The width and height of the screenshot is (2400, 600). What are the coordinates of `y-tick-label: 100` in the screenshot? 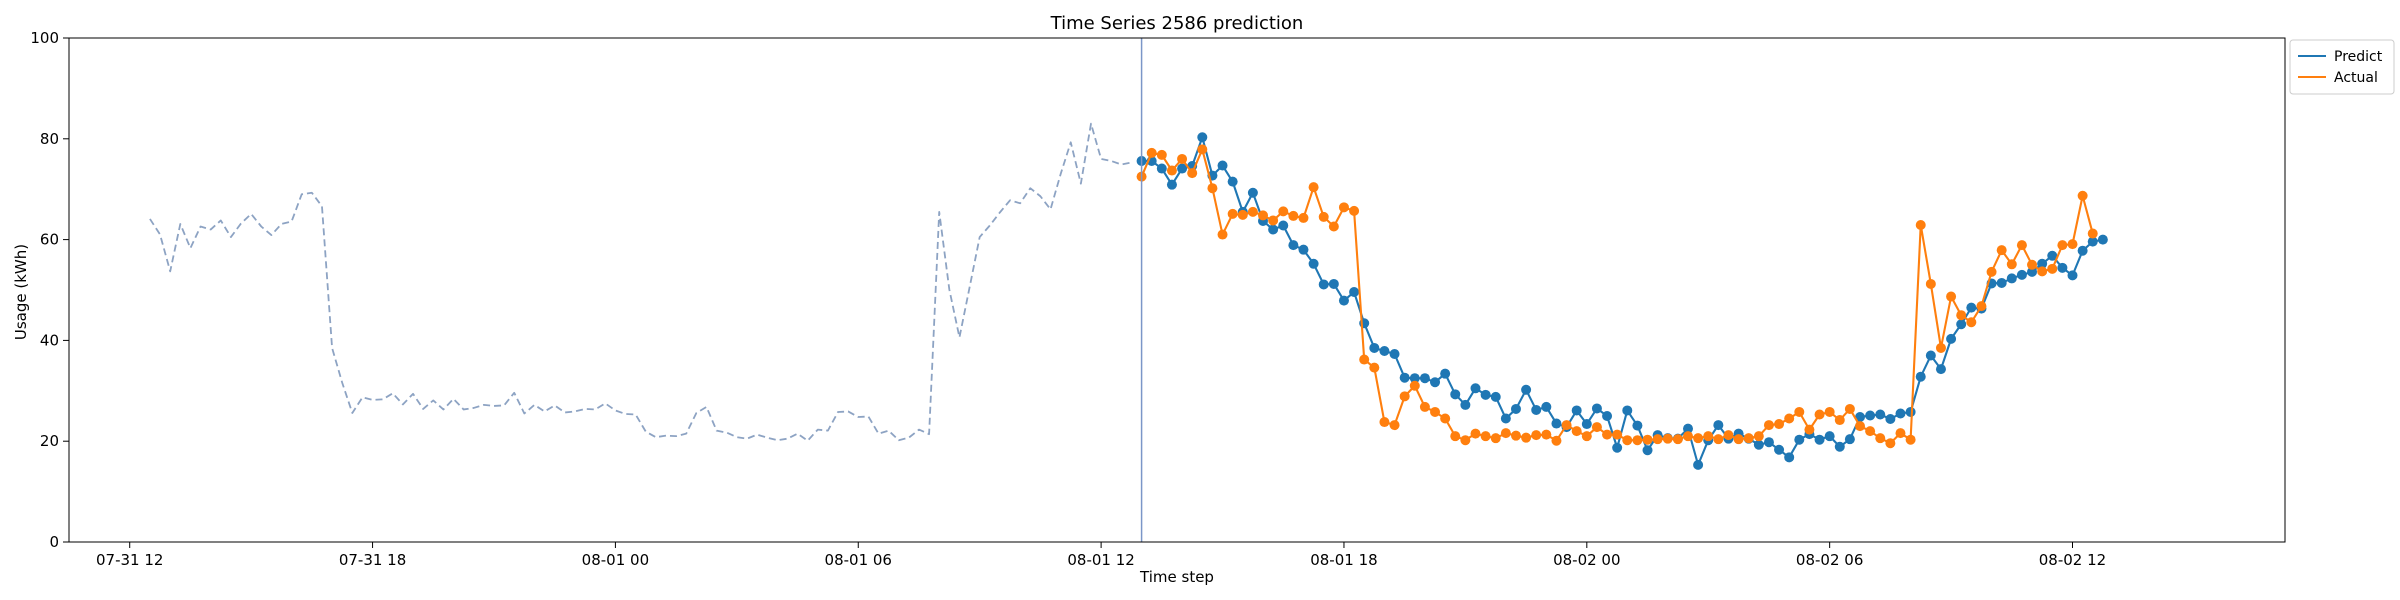 It's located at (44, 38).